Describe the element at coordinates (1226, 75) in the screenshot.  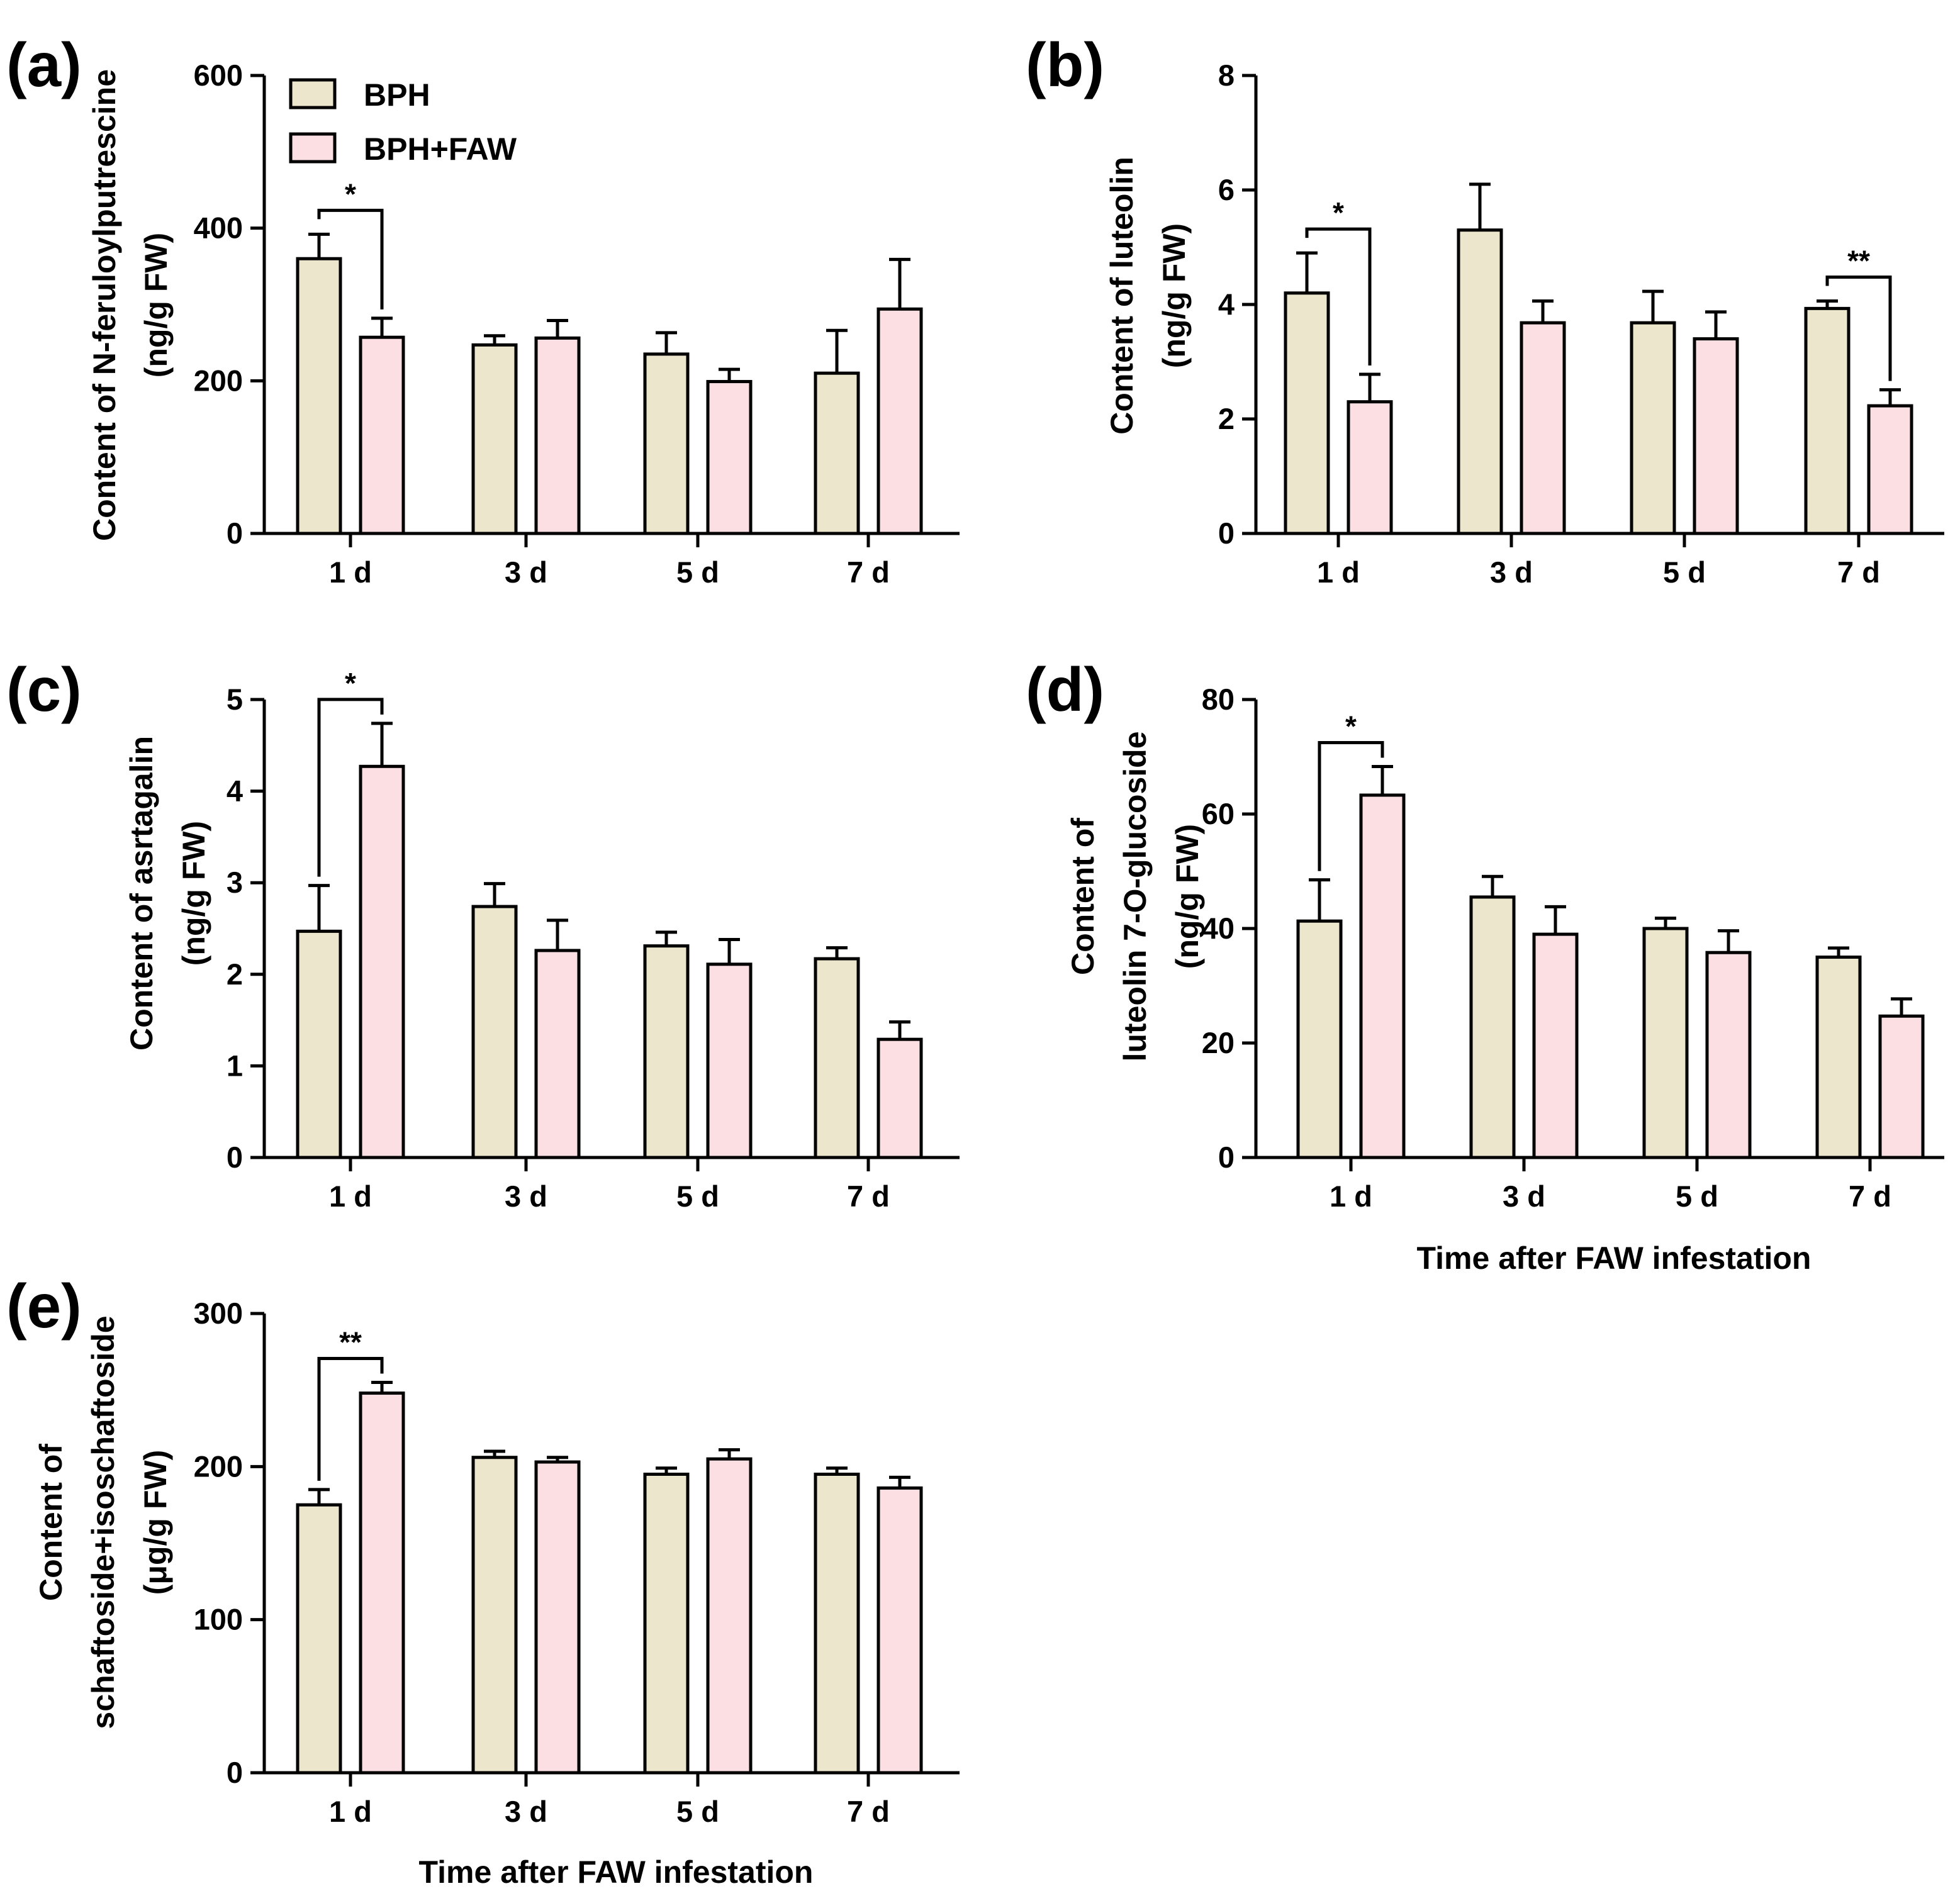
I see `y-tick-label: 8` at that location.